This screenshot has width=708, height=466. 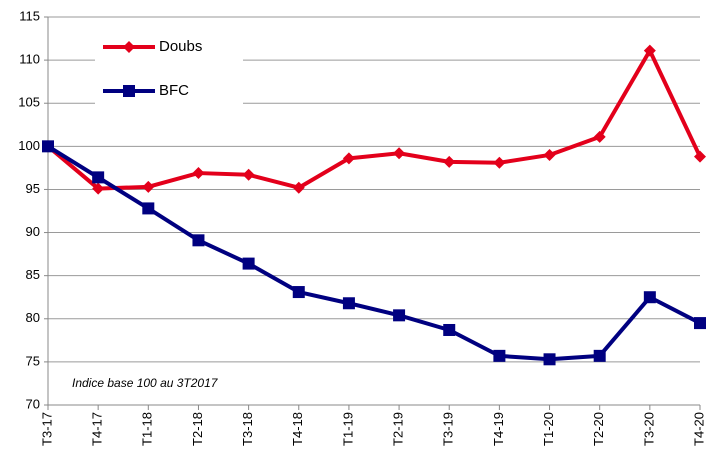 What do you see at coordinates (180, 46) in the screenshot?
I see `legend-label: Doubs` at bounding box center [180, 46].